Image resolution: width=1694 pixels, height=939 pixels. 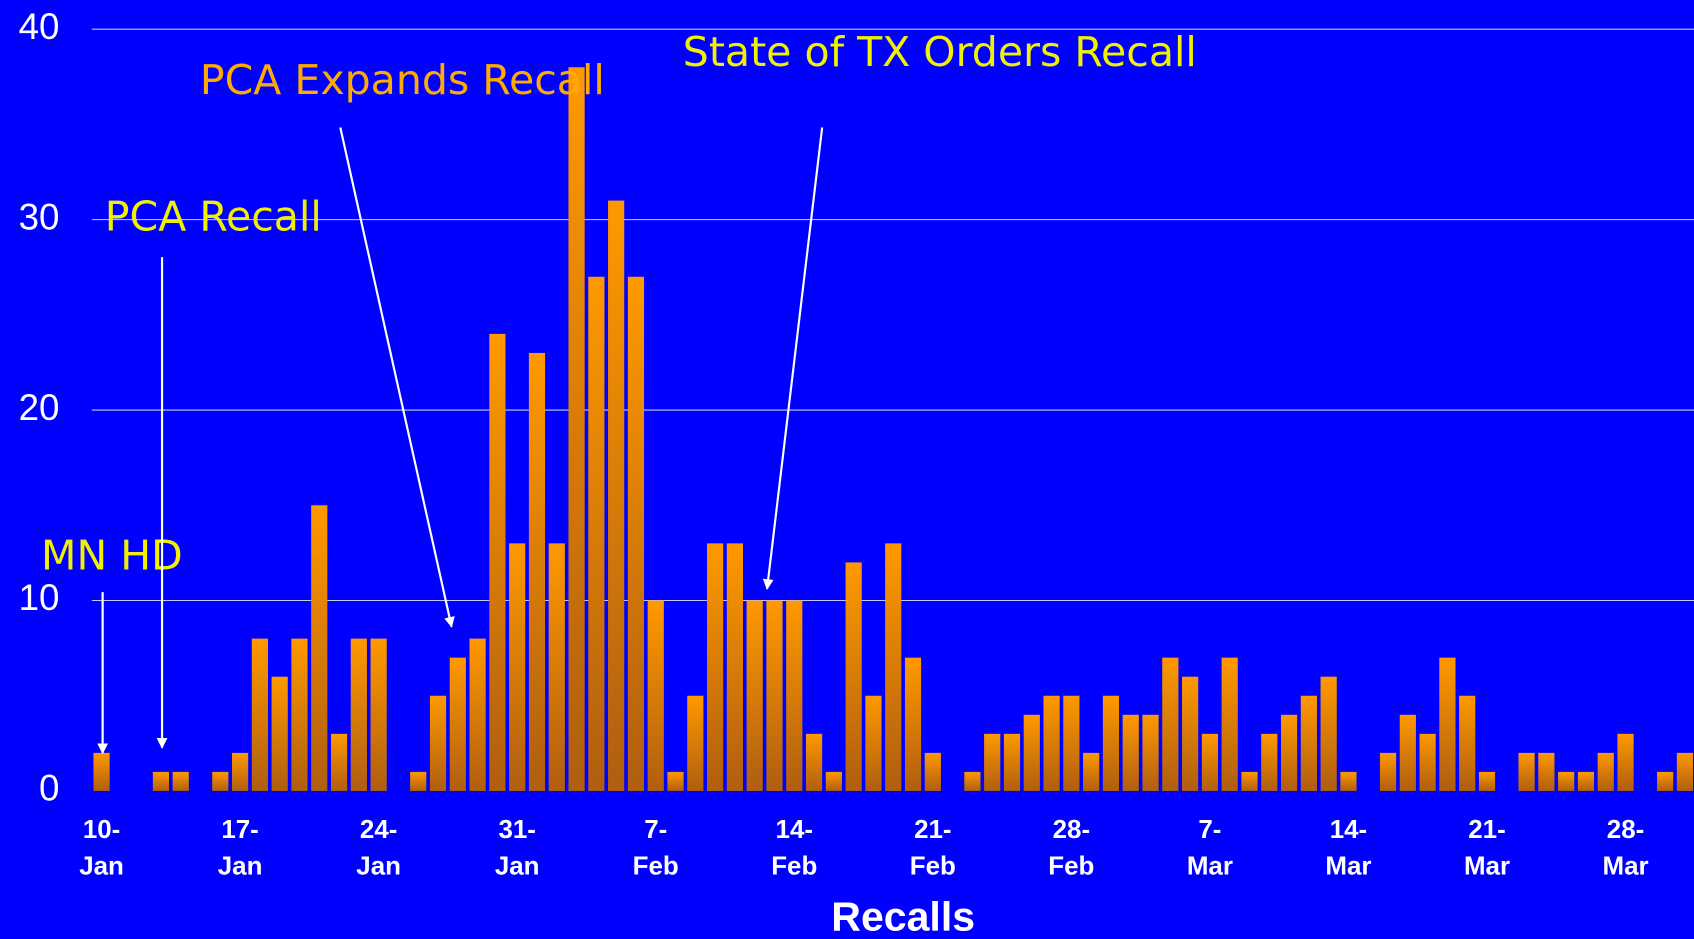 What do you see at coordinates (39, 407) in the screenshot?
I see `y-tick-label: 20` at bounding box center [39, 407].